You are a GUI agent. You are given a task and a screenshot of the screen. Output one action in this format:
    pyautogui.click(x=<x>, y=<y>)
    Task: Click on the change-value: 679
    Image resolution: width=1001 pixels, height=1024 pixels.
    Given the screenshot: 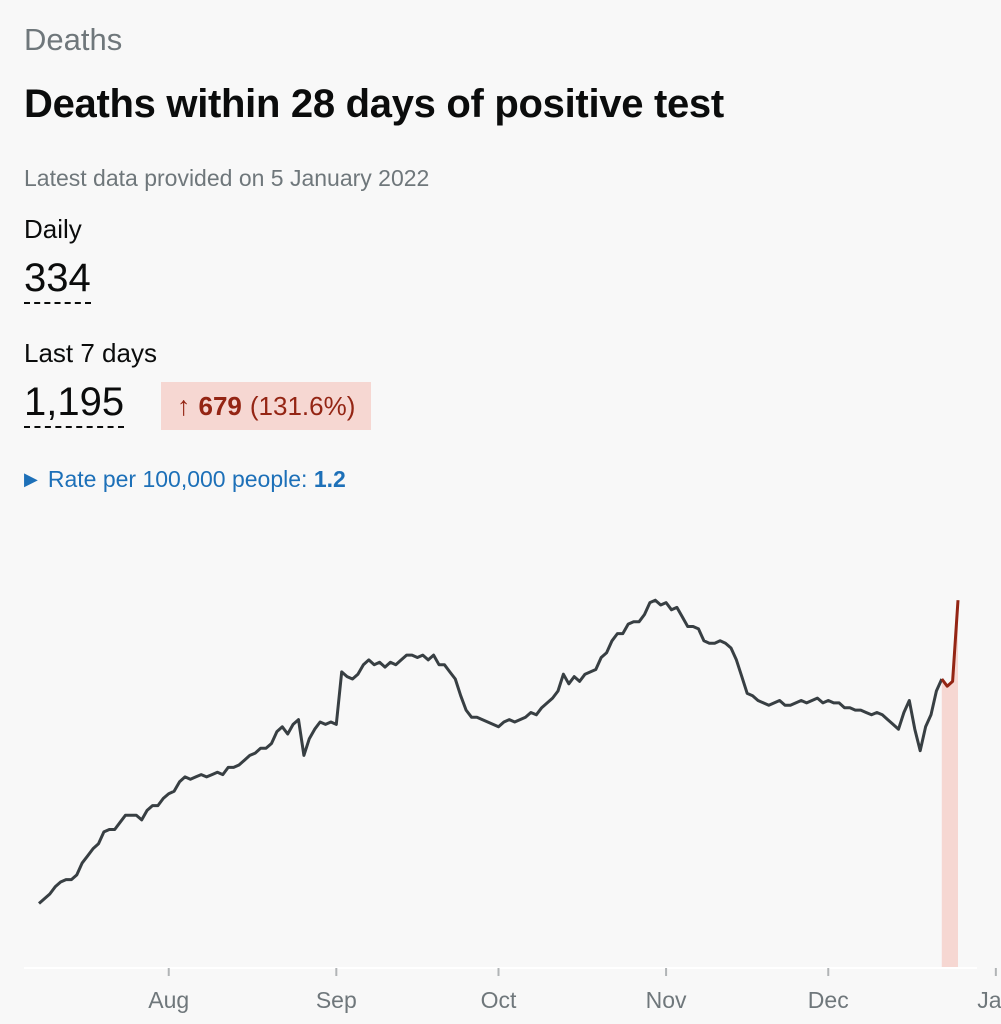 What is the action you would take?
    pyautogui.click(x=220, y=405)
    